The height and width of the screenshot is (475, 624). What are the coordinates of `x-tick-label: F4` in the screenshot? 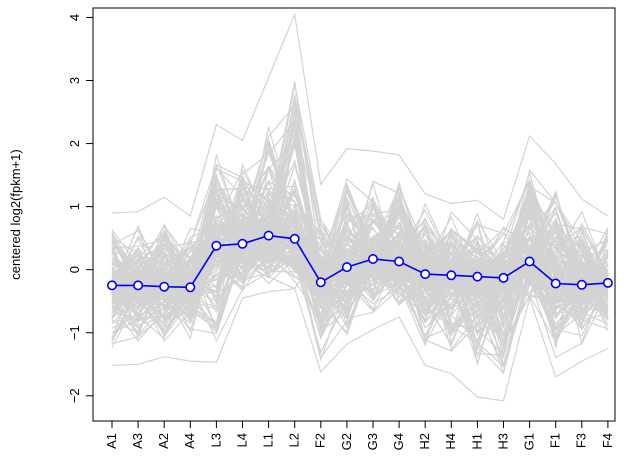 It's located at (607, 440).